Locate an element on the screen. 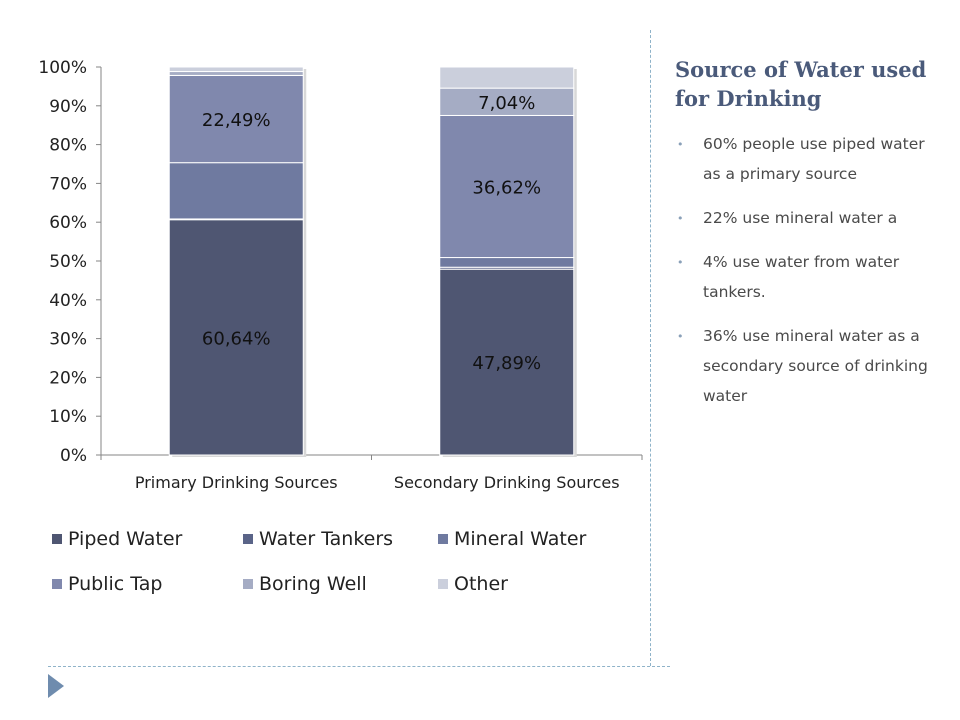 This screenshot has height=720, width=960. legend-label: Mineral Water is located at coordinates (520, 539).